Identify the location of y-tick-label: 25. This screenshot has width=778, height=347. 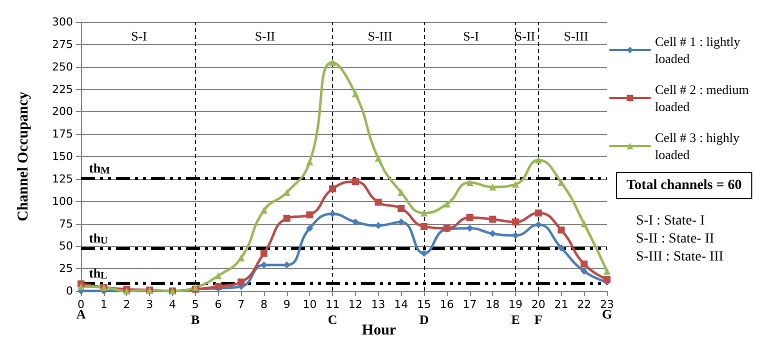
(66, 269).